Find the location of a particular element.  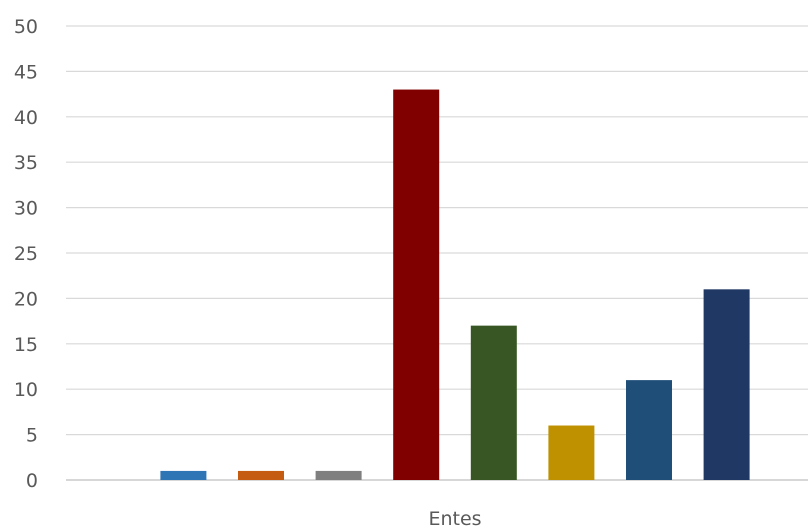

y-tick-label: 25 is located at coordinates (26, 254).